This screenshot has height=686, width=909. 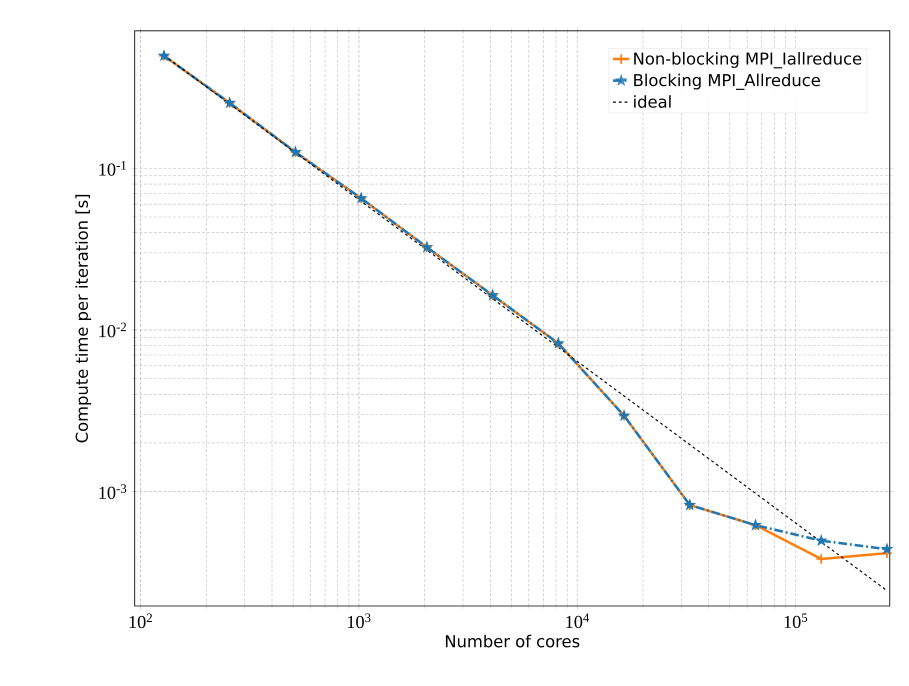 I want to click on y-tick-label: 10$^{-1}$, so click(x=112, y=168).